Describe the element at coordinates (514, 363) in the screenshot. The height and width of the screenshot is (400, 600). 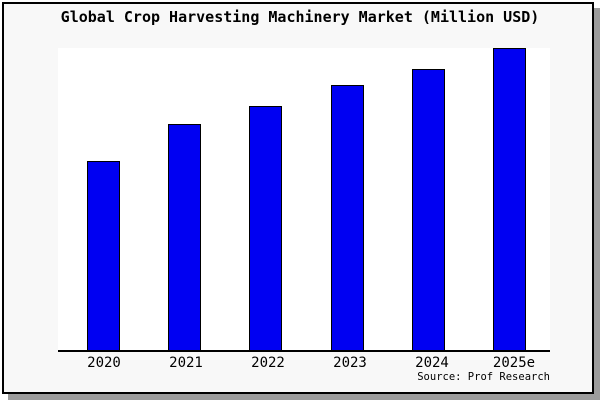
I see `x-tick-label: 2025e` at that location.